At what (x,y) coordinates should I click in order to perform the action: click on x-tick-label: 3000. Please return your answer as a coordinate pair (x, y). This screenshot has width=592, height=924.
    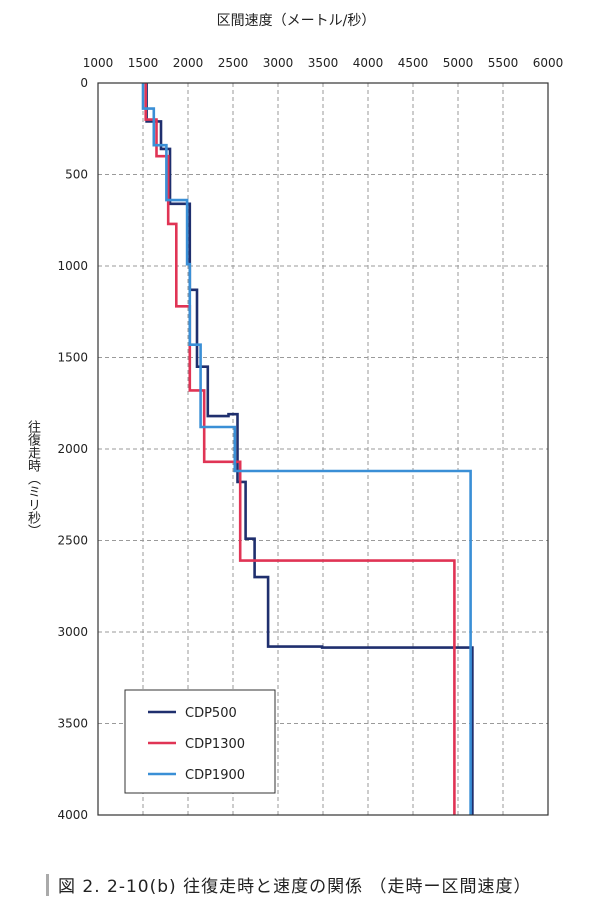
    Looking at the image, I should click on (278, 63).